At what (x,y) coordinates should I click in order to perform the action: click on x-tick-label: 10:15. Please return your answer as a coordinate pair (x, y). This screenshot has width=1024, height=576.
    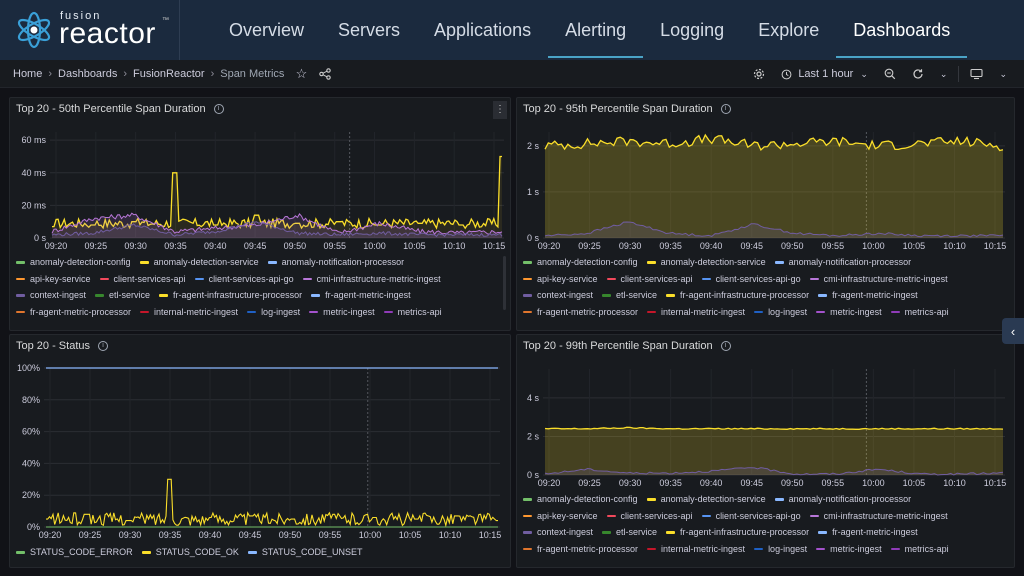
    Looking at the image, I should click on (490, 535).